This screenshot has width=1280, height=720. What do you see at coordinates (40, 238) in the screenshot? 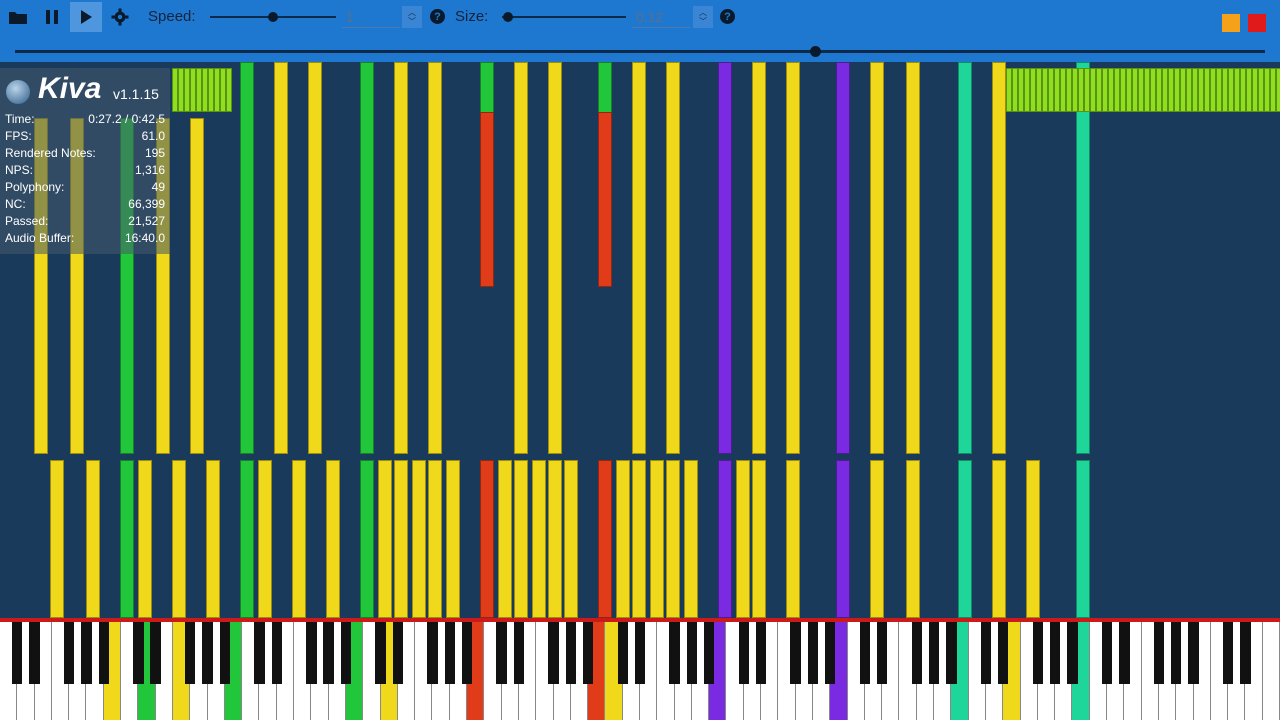
I see `stat-label: Audio Buffer:` at bounding box center [40, 238].